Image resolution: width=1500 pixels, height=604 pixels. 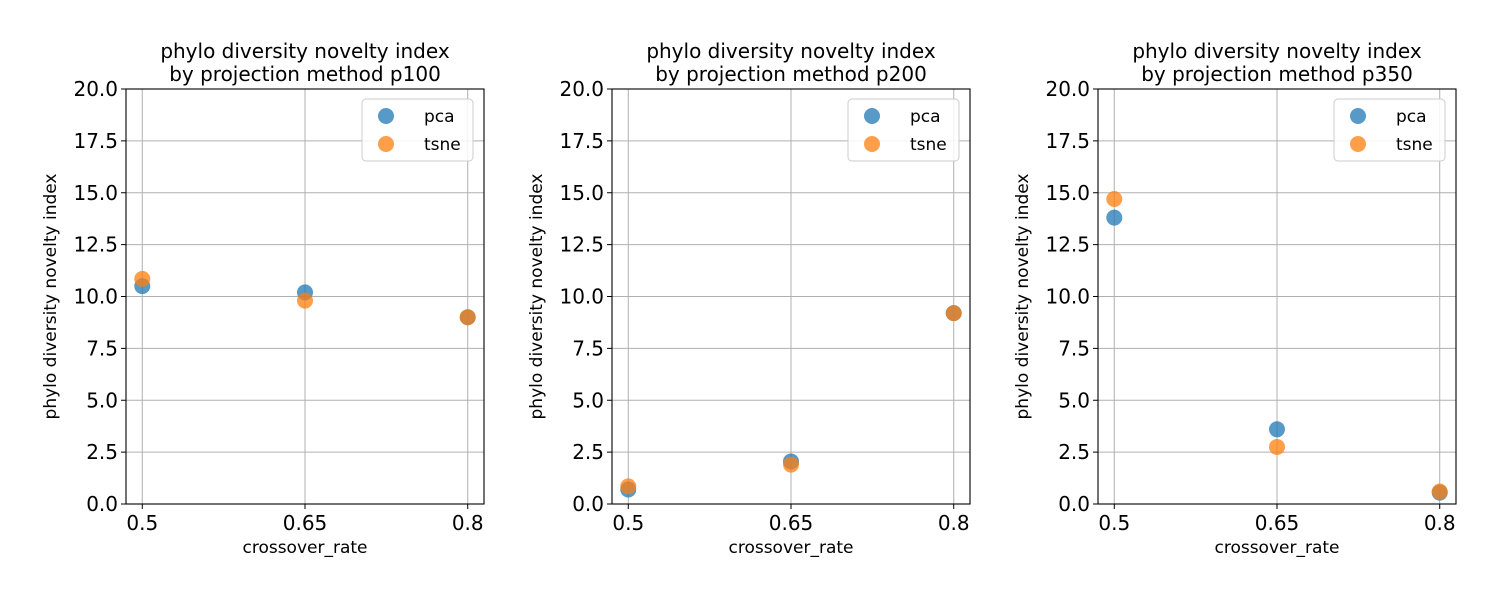 I want to click on chart-title-line-2: by projection method p350, so click(x=1277, y=74).